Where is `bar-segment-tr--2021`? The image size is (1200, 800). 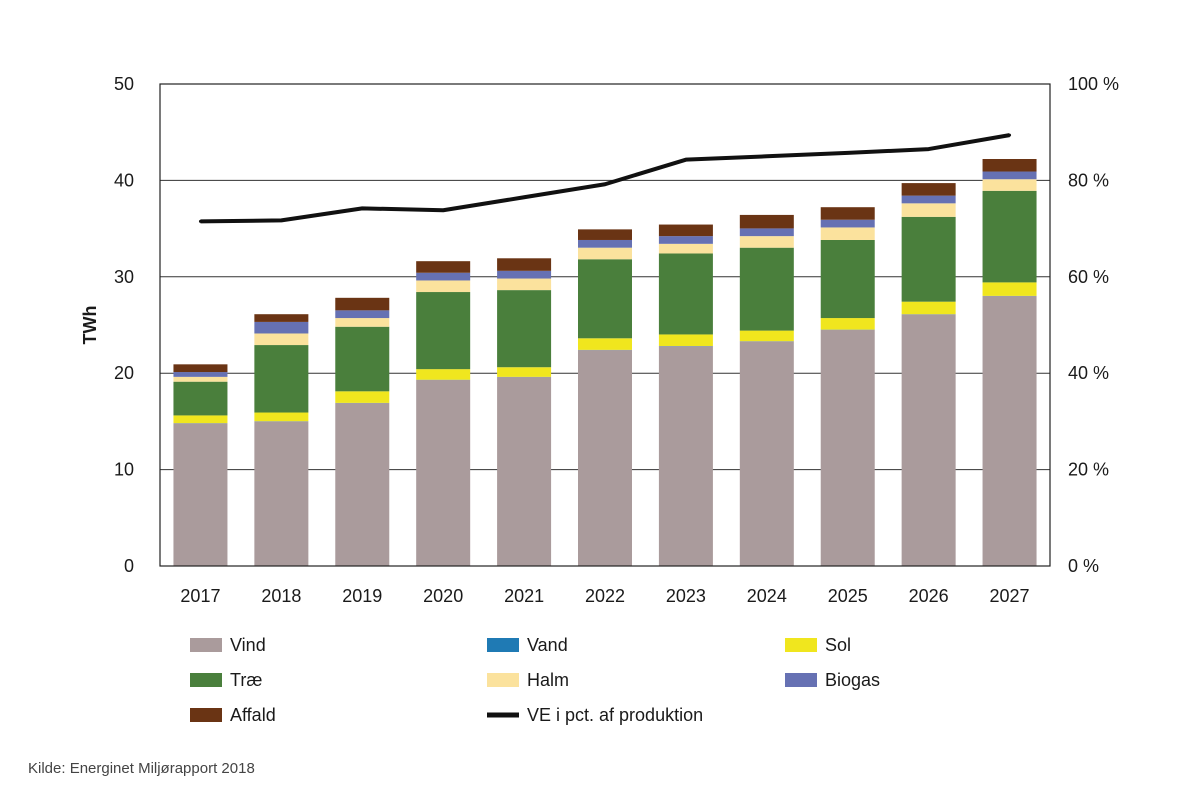
bar-segment-tr--2021 is located at coordinates (524, 329).